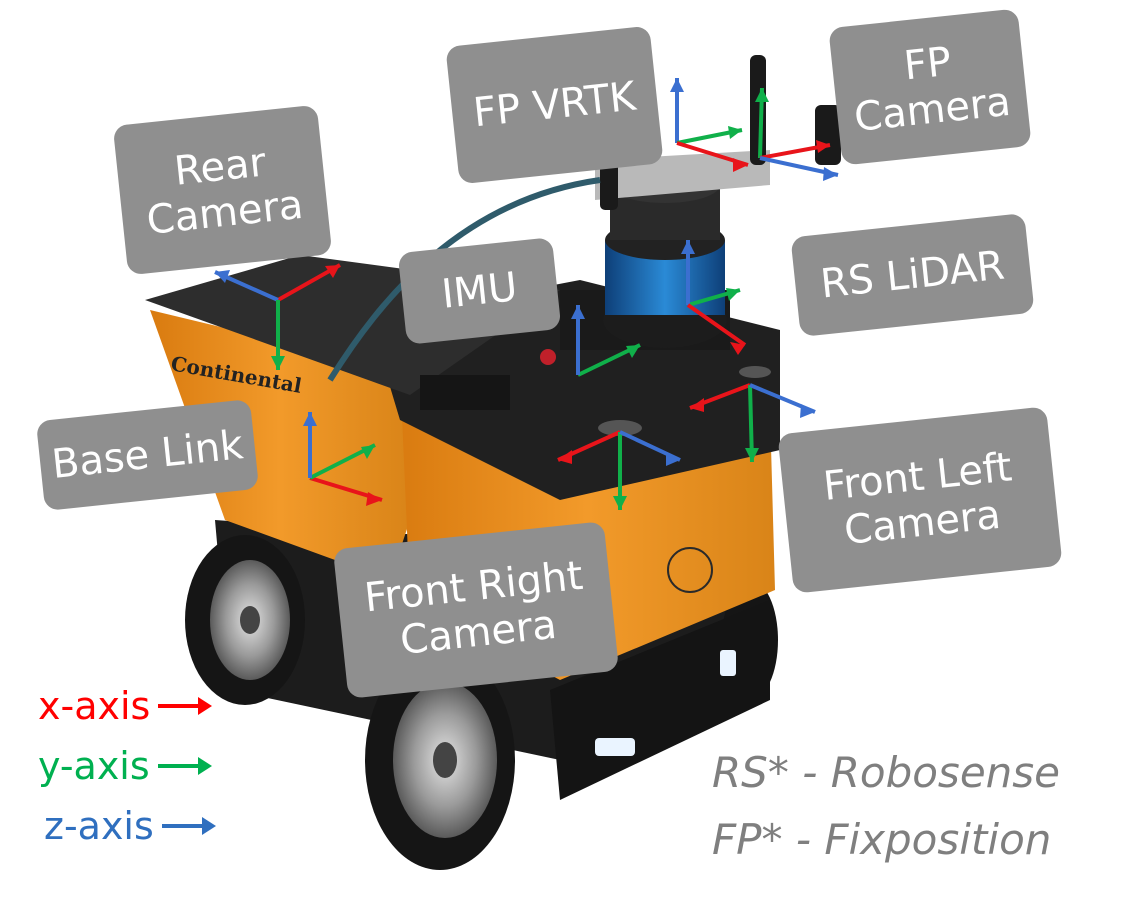  Describe the element at coordinates (280, 445) in the screenshot. I see `orange-side-panel` at that location.